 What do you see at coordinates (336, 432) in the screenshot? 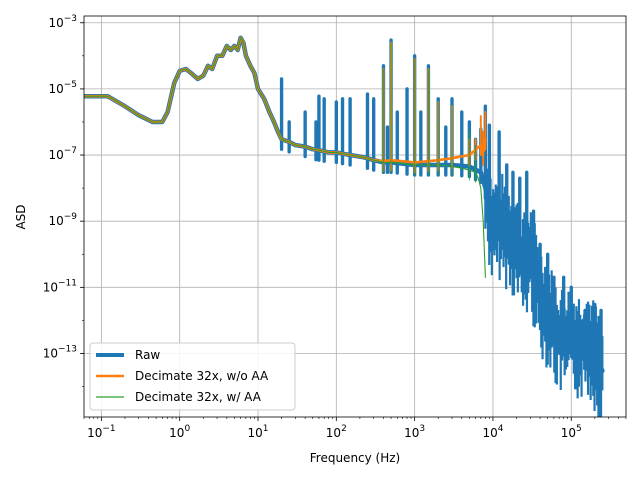
I see `x-tick-label-3: 10²` at bounding box center [336, 432].